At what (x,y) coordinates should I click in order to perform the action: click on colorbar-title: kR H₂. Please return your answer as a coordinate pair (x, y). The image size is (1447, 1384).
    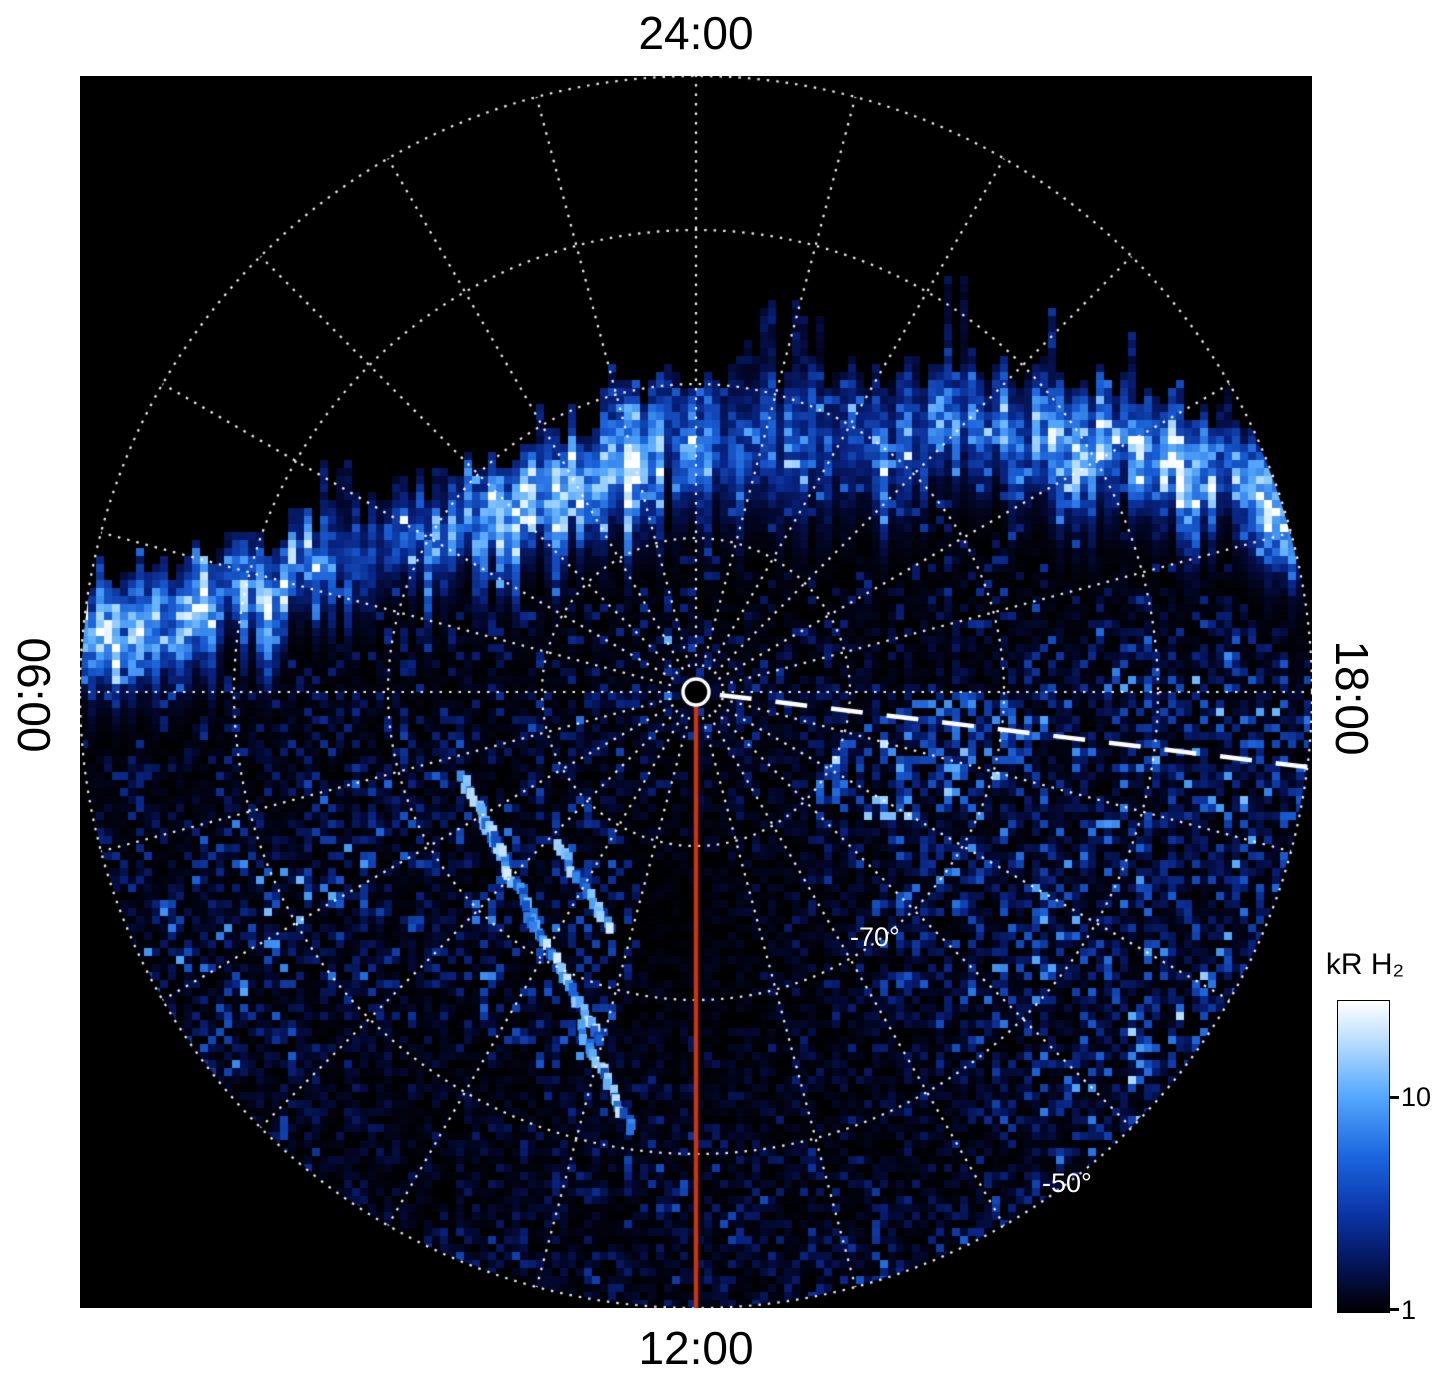
    Looking at the image, I should click on (1365, 964).